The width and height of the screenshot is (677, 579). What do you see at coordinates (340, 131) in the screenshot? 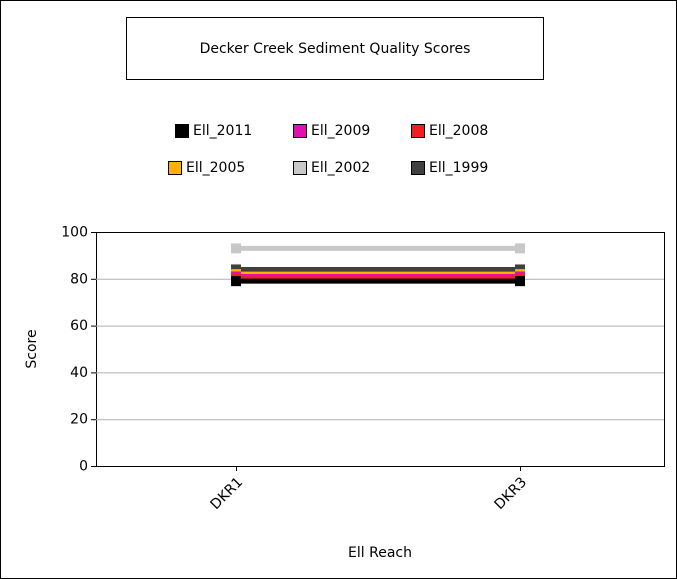
I see `legend-label: Ell_2009` at bounding box center [340, 131].